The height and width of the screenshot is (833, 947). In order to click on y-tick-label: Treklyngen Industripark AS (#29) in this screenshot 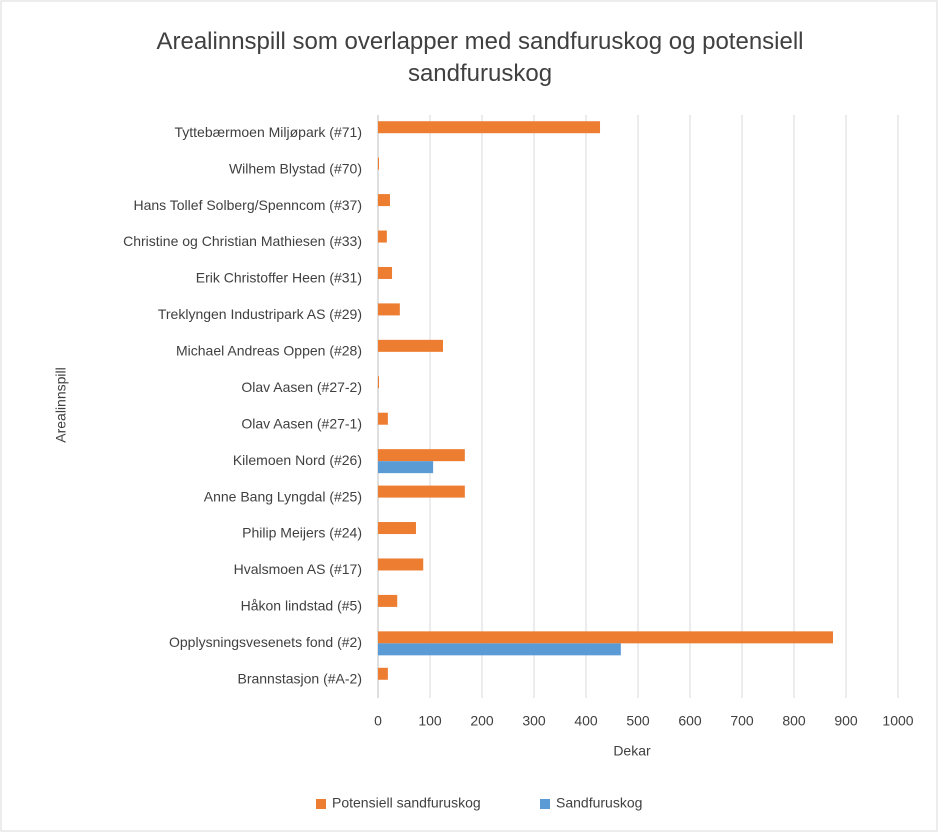, I will do `click(260, 314)`.